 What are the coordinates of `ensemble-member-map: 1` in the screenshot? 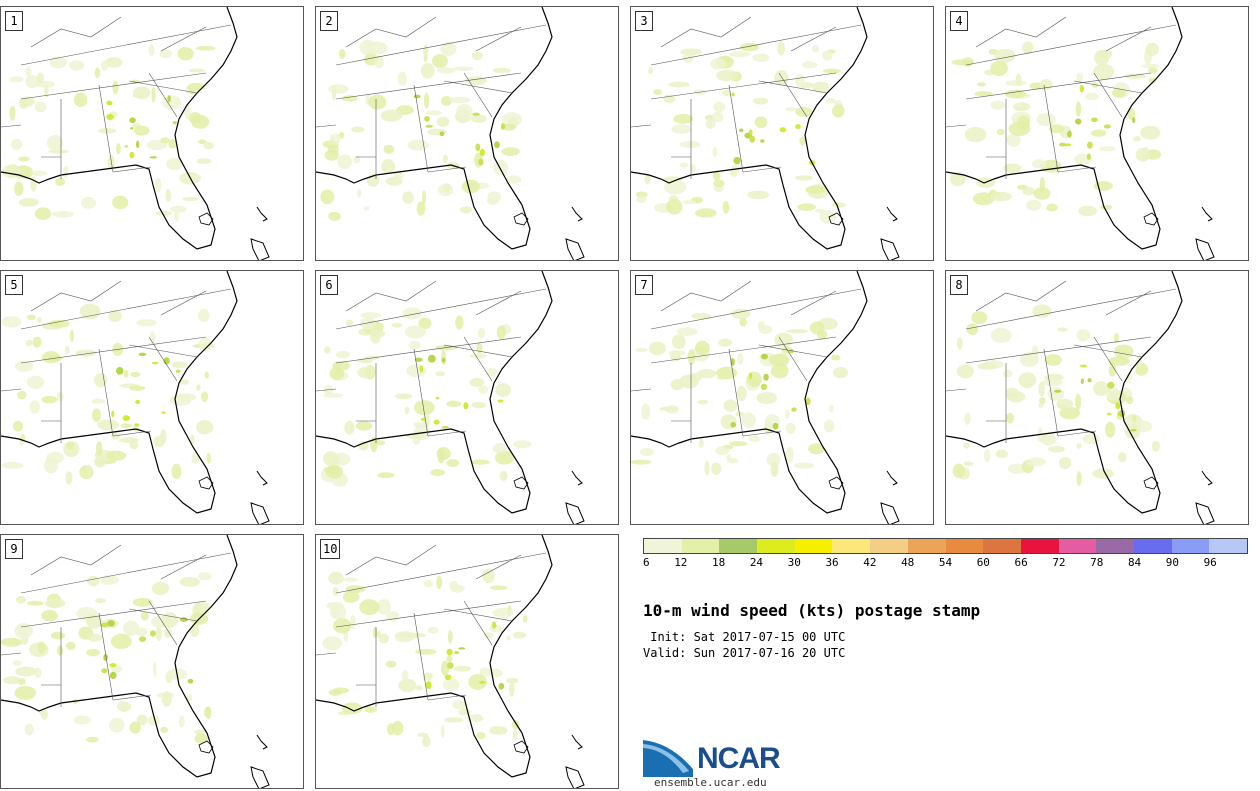 It's located at (152, 133).